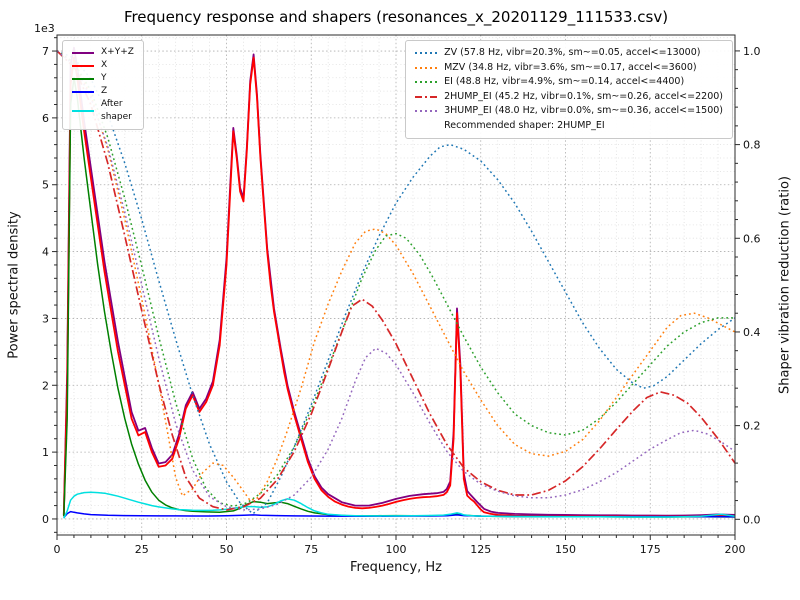 This screenshot has width=800, height=600. I want to click on legend-label: After shaper, so click(116, 110).